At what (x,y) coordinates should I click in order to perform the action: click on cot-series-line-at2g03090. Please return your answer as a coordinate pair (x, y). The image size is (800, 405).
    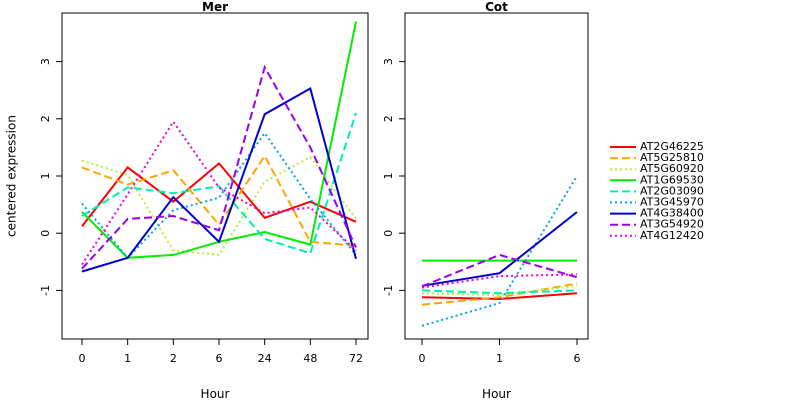
    Looking at the image, I should click on (499, 292).